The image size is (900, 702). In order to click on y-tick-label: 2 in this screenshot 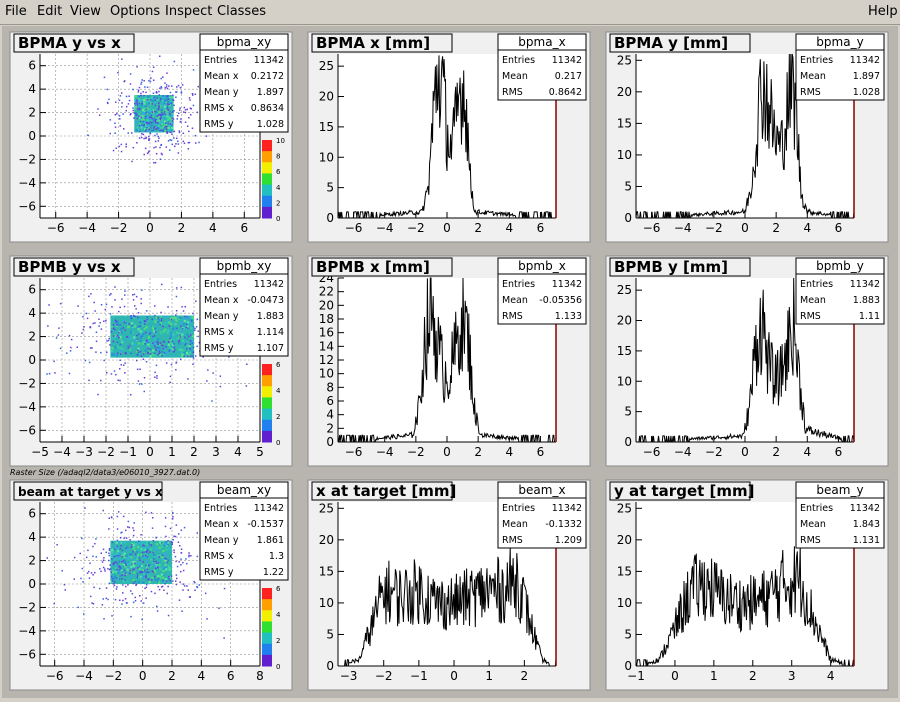, I will do `click(32, 561)`.